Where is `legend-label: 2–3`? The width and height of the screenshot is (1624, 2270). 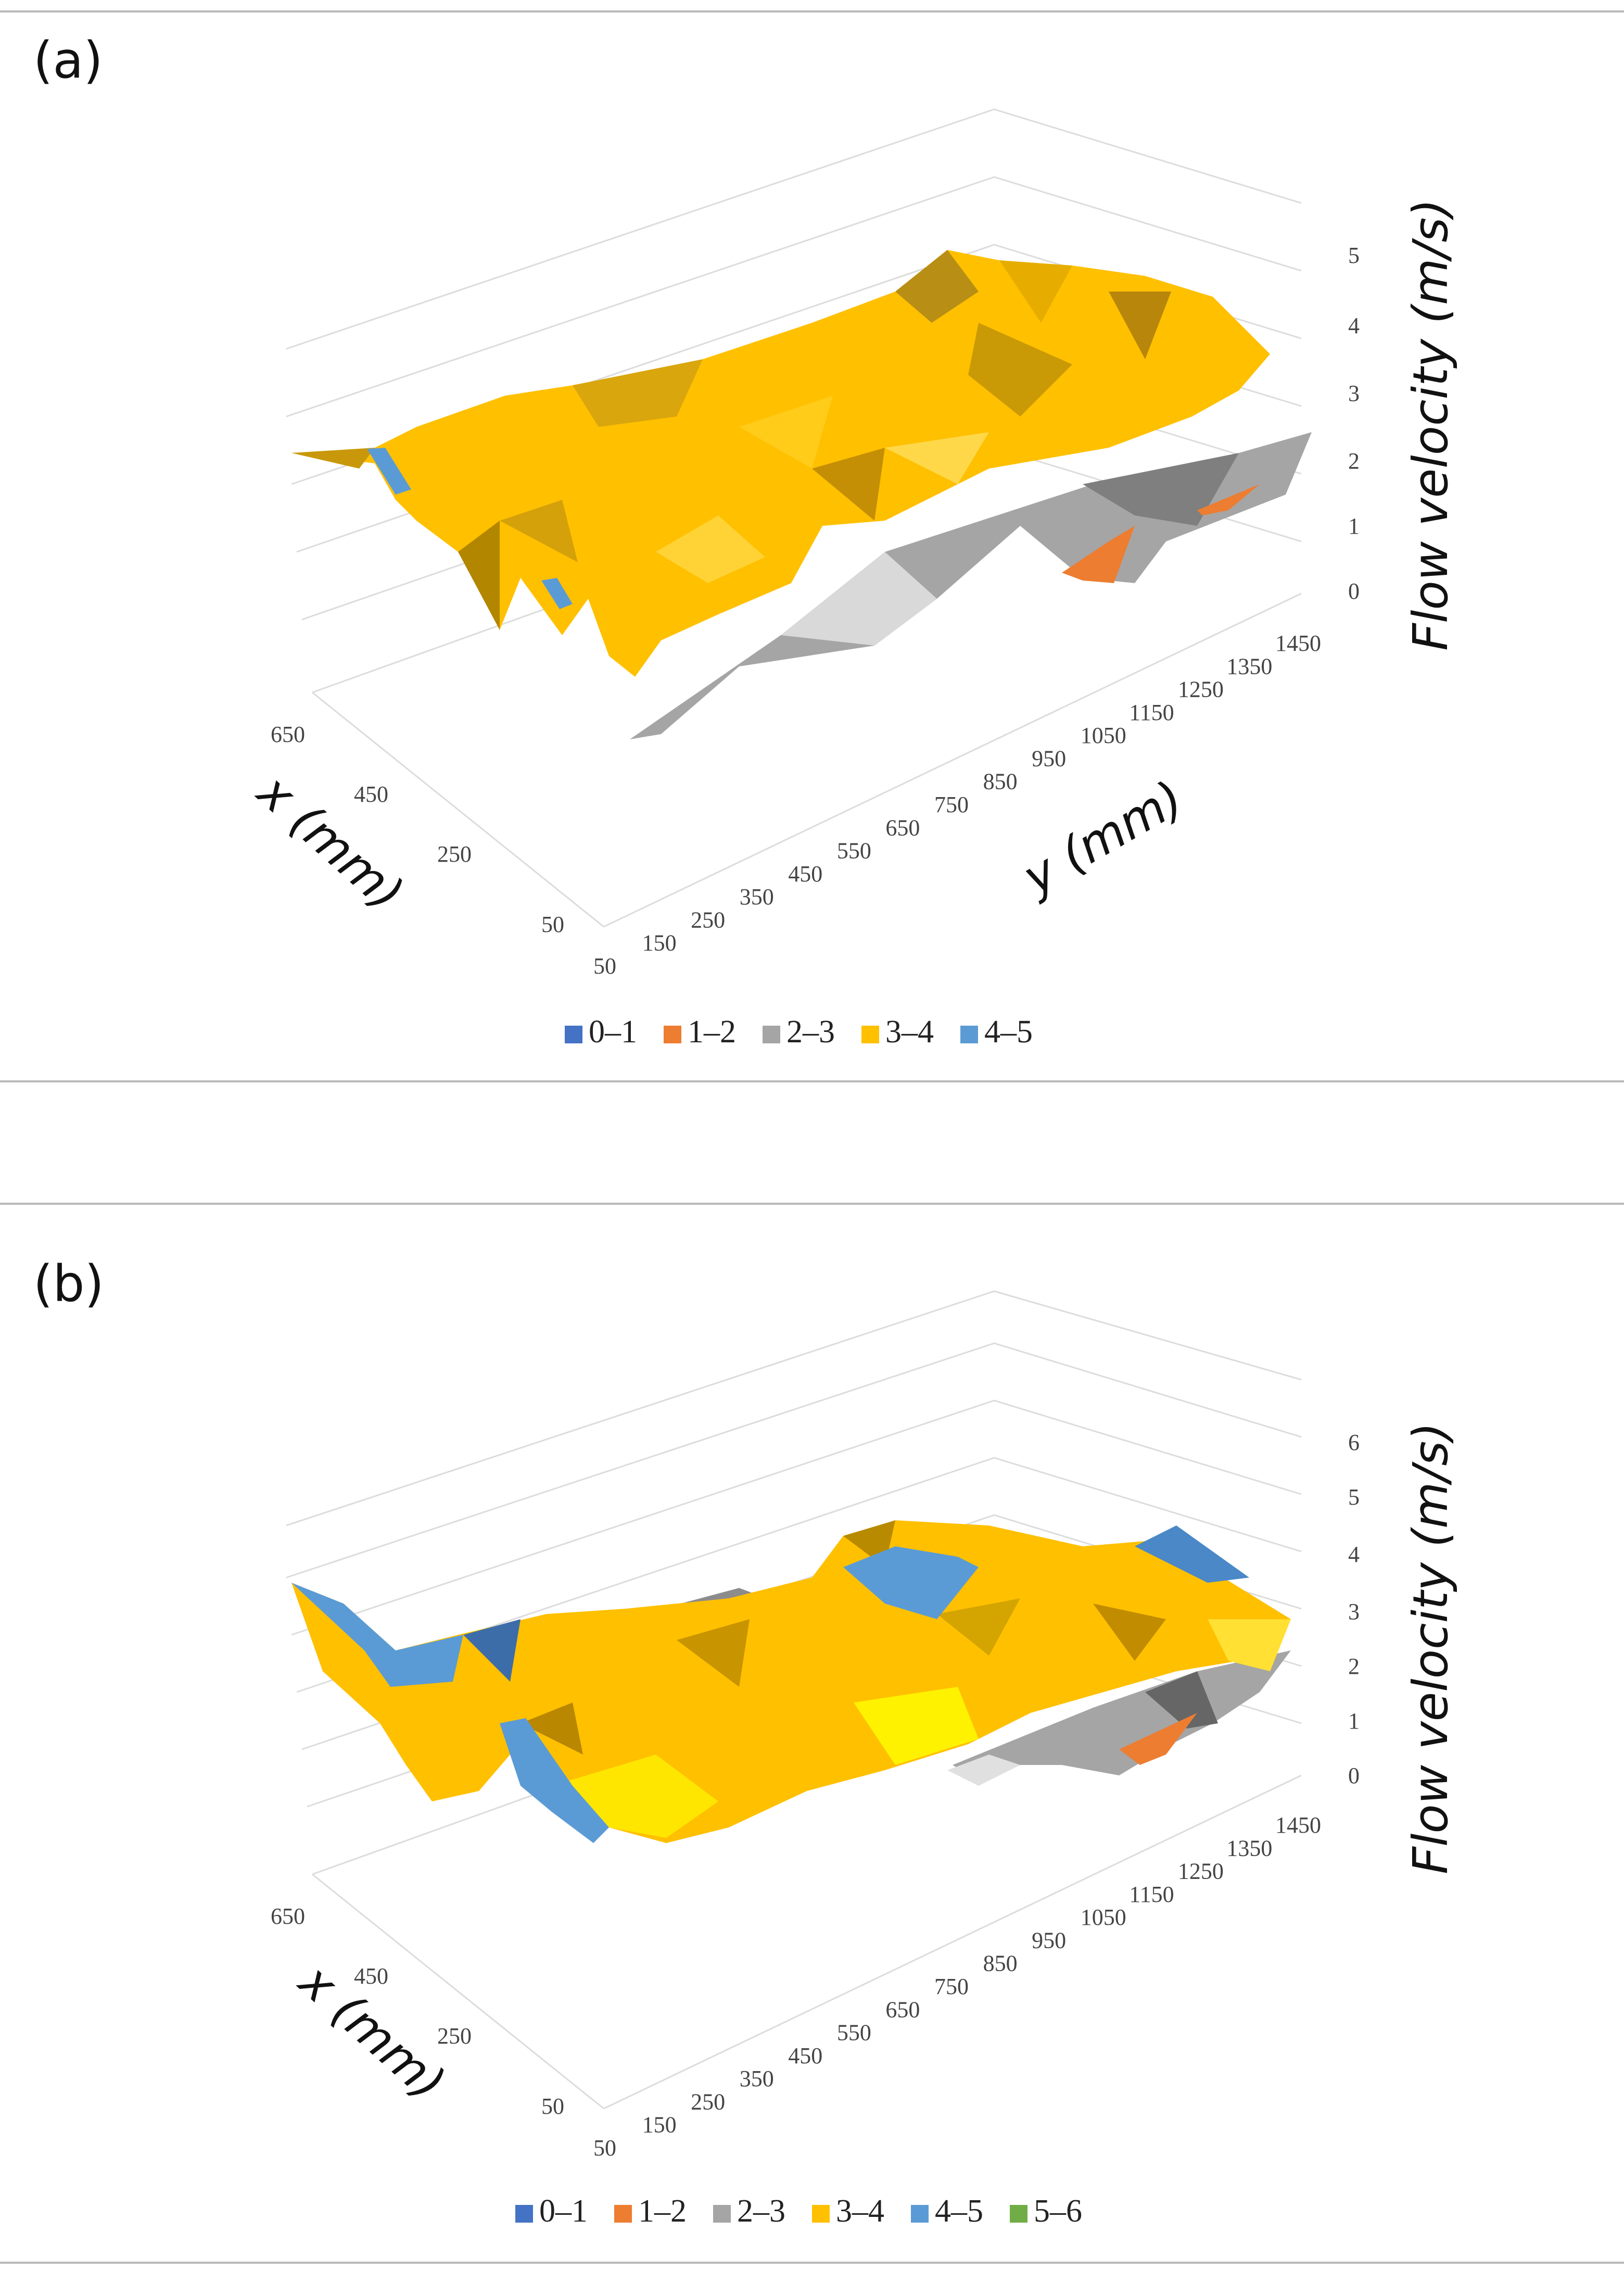 legend-label: 2–3 is located at coordinates (761, 2211).